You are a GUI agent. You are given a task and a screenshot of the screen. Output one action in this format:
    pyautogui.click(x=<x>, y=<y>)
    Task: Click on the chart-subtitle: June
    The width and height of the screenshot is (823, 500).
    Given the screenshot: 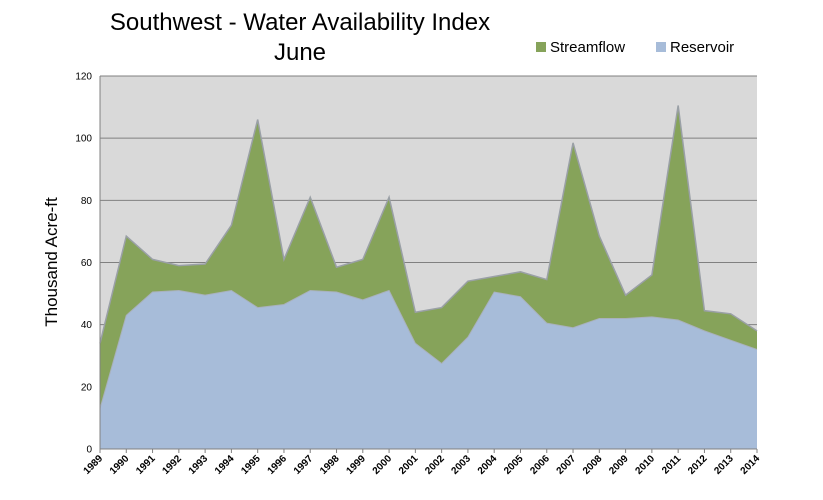 What is the action you would take?
    pyautogui.click(x=300, y=52)
    